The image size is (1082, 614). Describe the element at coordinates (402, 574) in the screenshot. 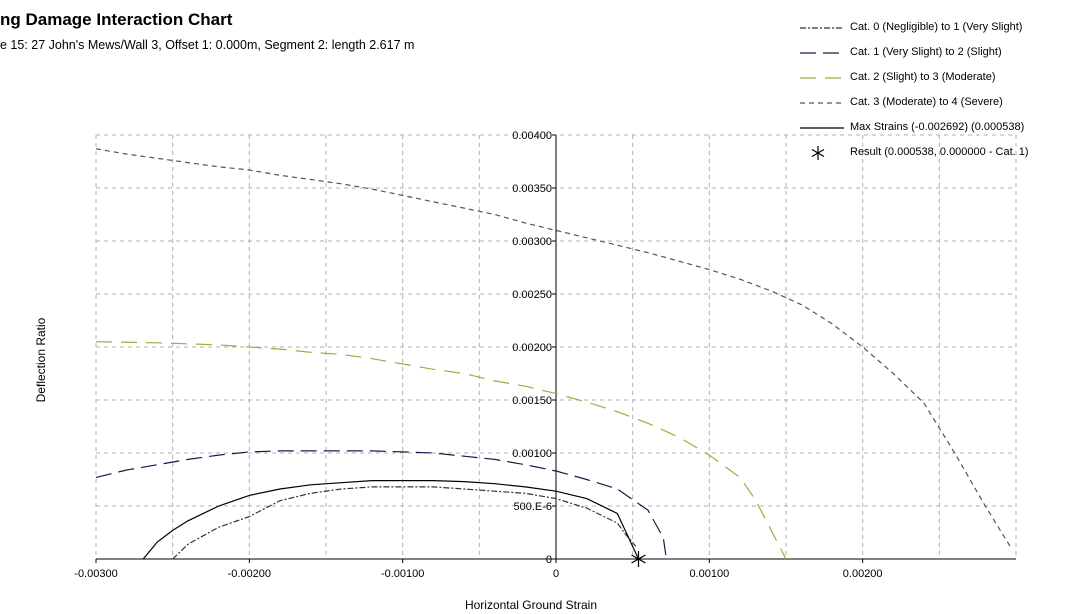

I see `x-tick-label: -0.00100` at that location.